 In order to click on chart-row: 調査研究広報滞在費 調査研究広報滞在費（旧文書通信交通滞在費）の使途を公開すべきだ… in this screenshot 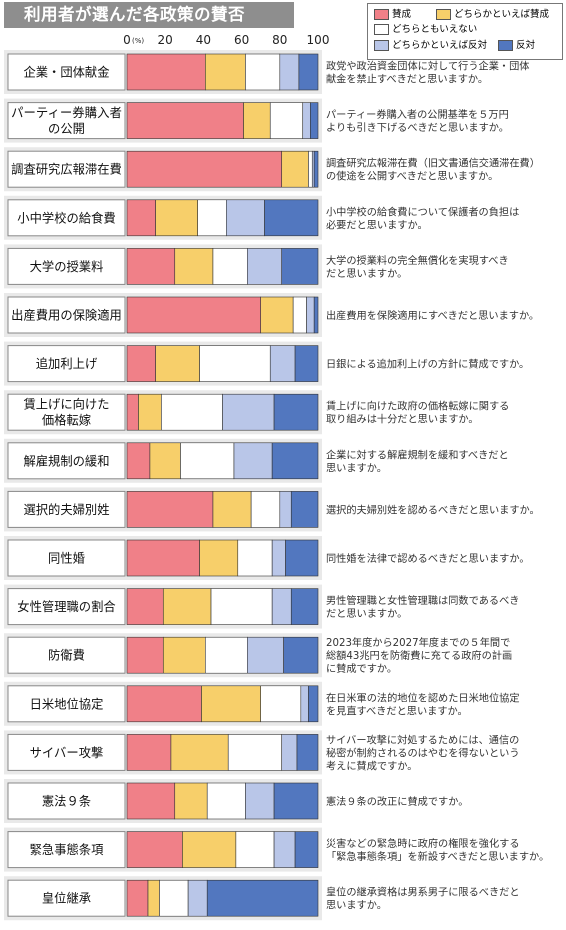, I will do `click(272, 169)`.